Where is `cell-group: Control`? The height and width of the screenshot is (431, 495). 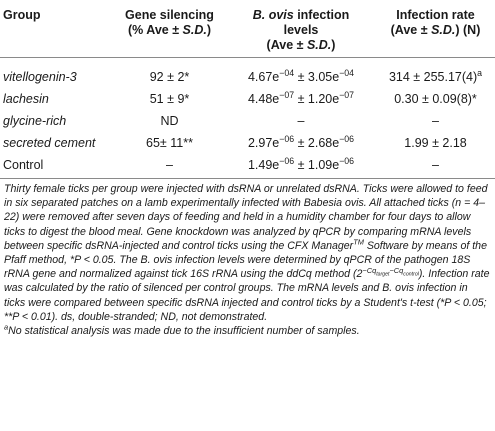 cell-group: Control is located at coordinates (23, 165).